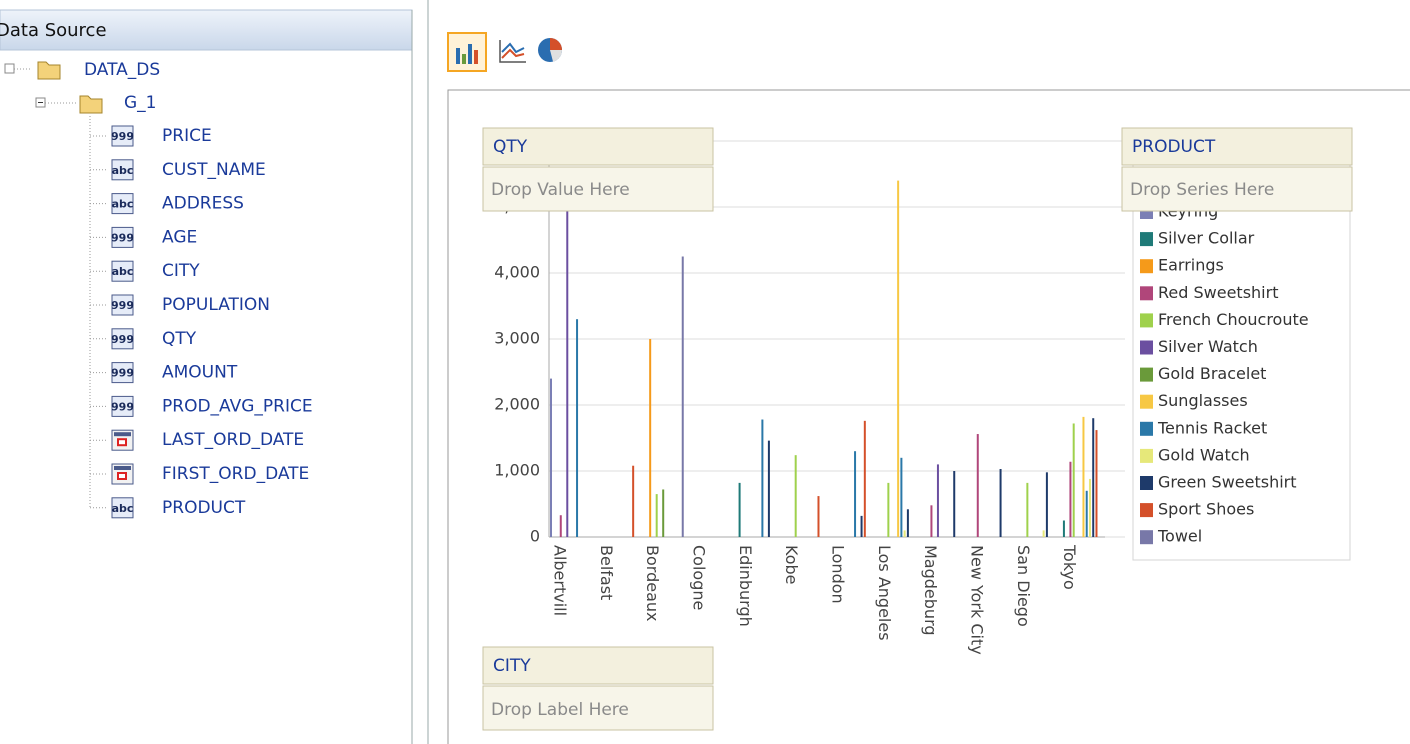 This screenshot has height=744, width=1410. What do you see at coordinates (122, 476) in the screenshot?
I see `calendar-day` at bounding box center [122, 476].